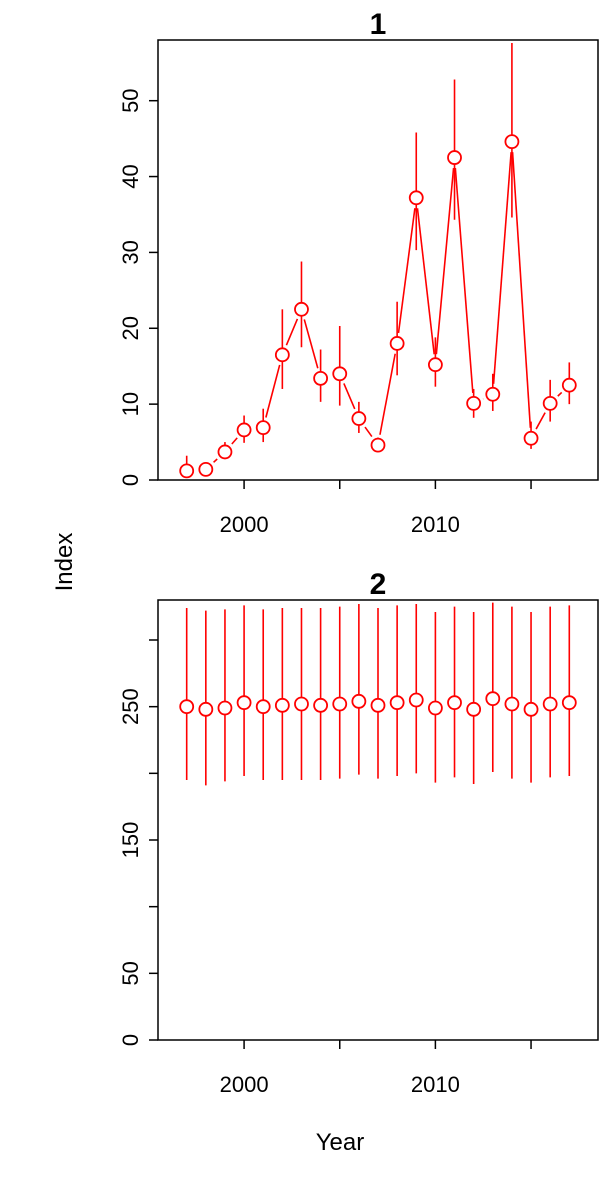 Image resolution: width=600 pixels, height=1200 pixels. What do you see at coordinates (64, 562) in the screenshot?
I see `y-axis-label: Index` at bounding box center [64, 562].